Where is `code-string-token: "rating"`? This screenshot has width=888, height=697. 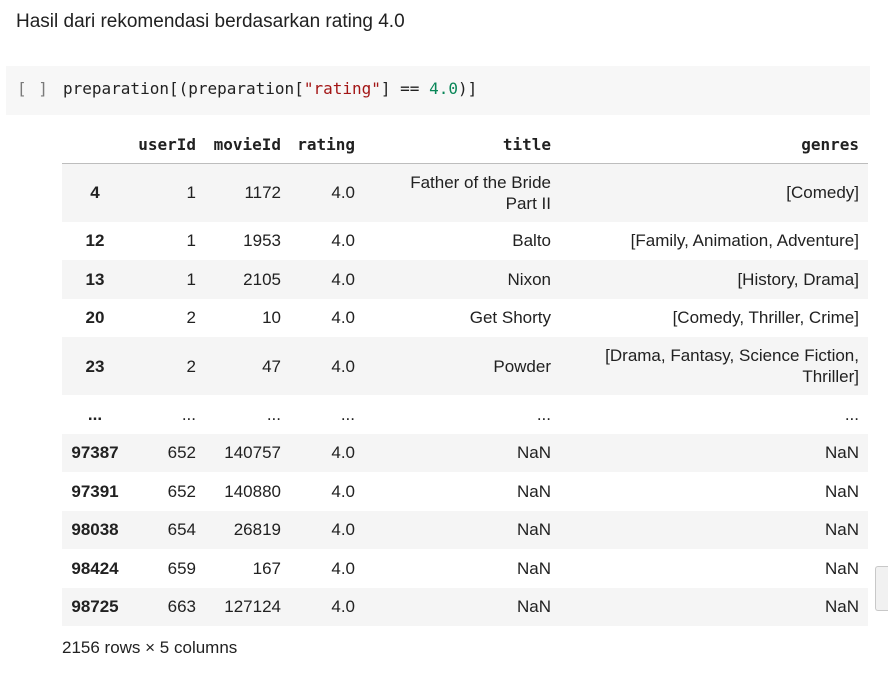 code-string-token: "rating" is located at coordinates (342, 88).